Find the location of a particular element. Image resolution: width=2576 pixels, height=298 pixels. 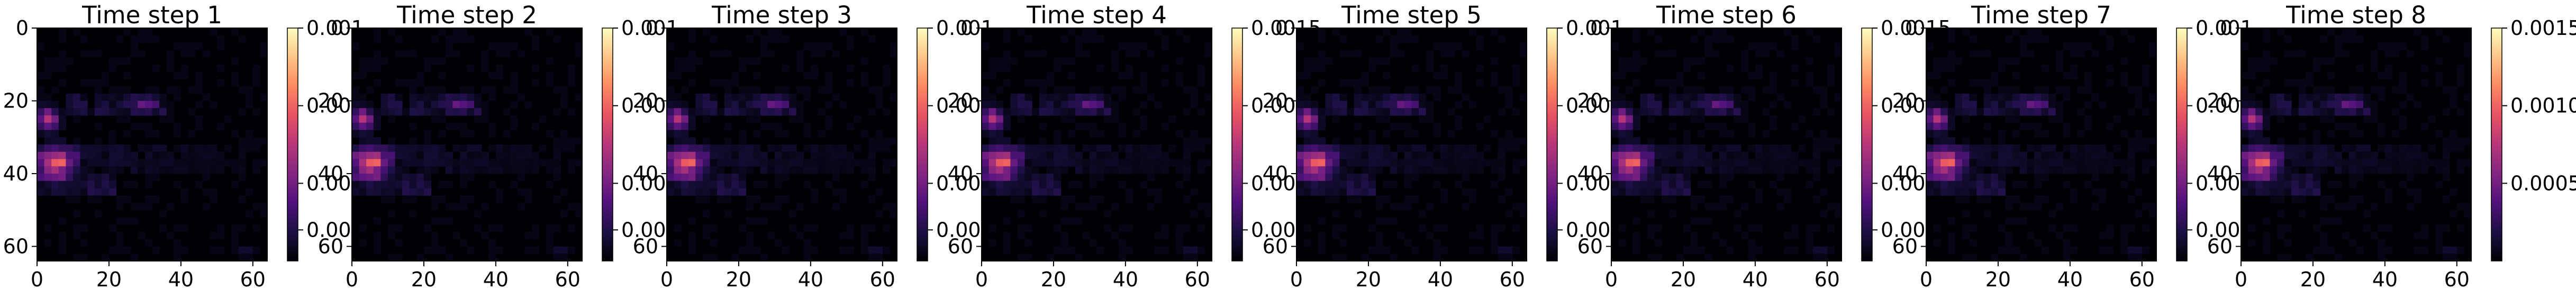

axes-frame is located at coordinates (2041, 144).